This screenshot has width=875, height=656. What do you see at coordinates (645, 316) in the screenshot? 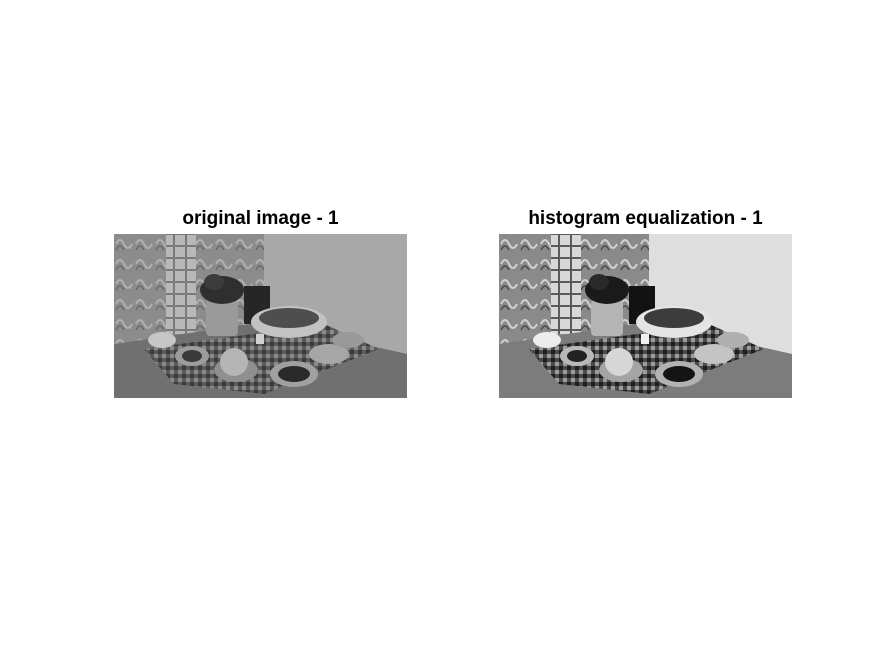
I see `histogram-equalized-image` at bounding box center [645, 316].